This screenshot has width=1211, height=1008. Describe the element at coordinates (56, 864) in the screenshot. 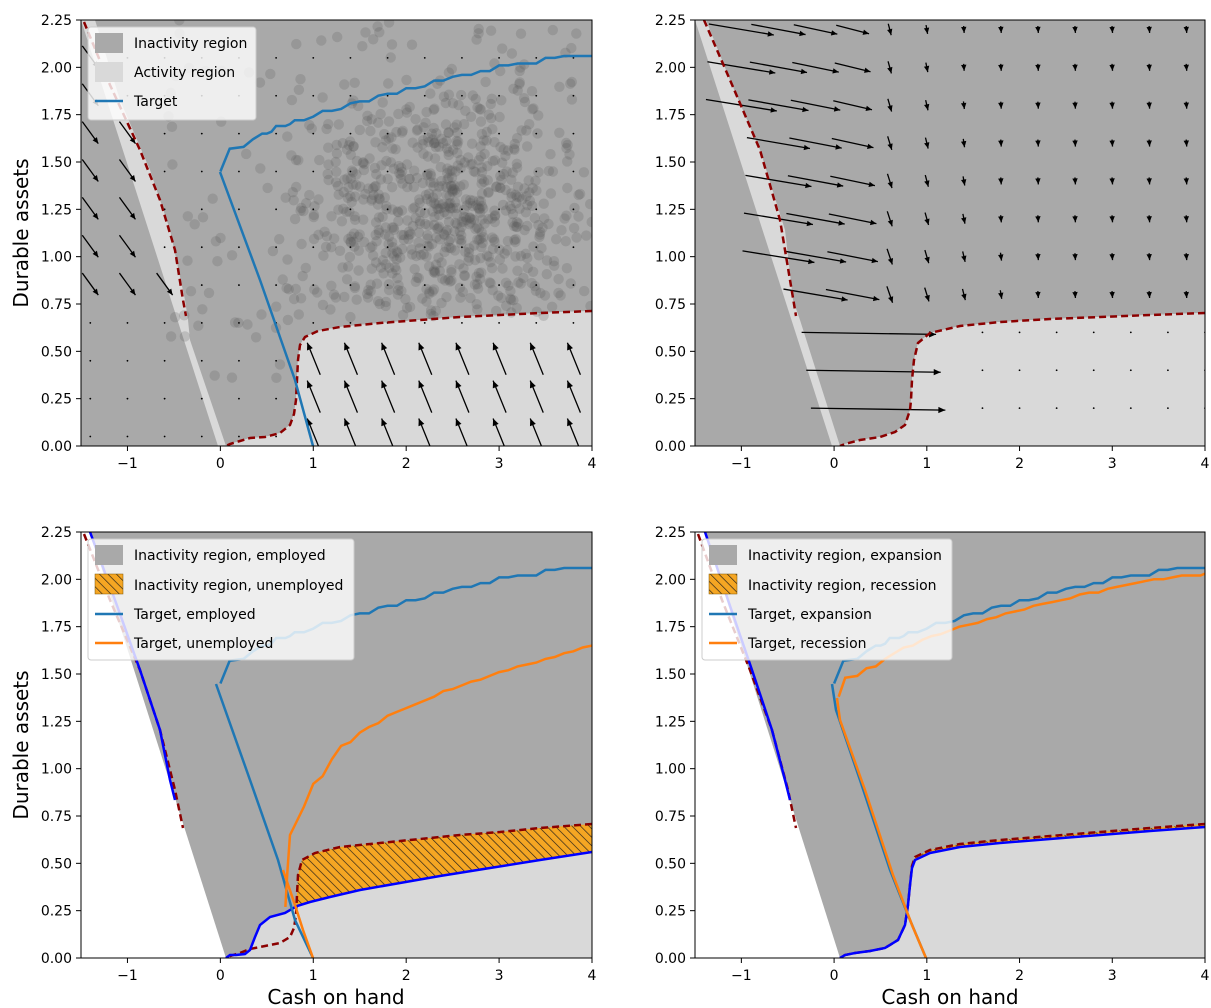

I see `y-tick-label: 0.50` at that location.